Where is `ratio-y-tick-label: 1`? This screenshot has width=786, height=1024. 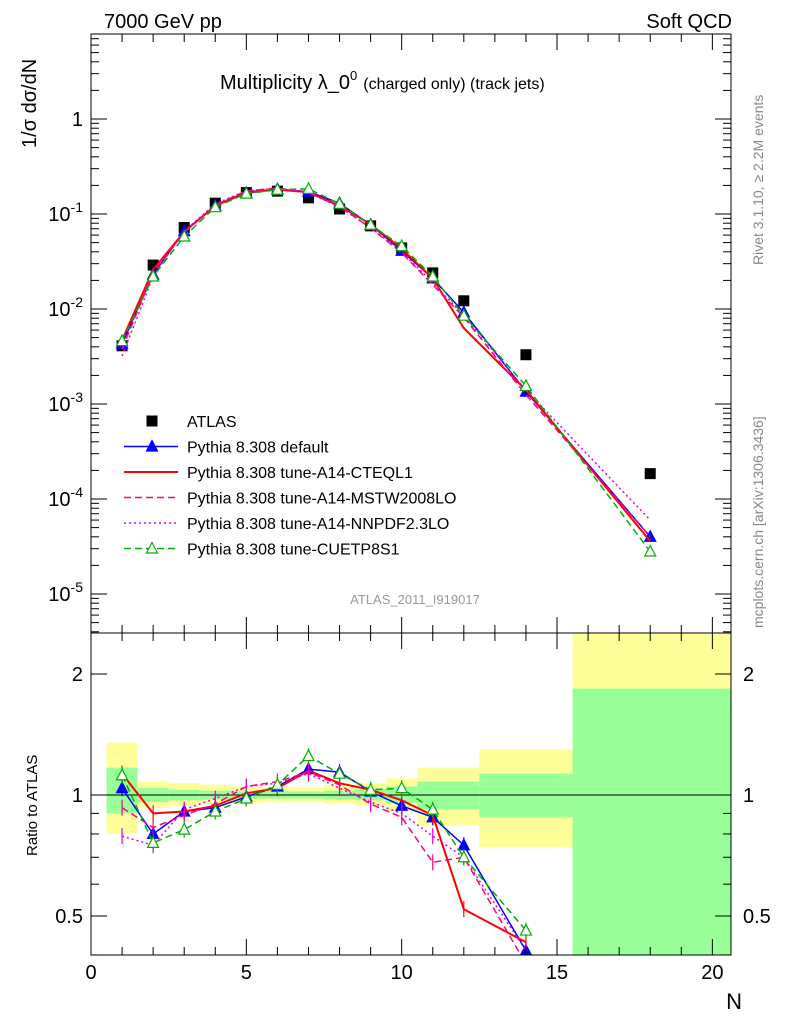 ratio-y-tick-label: 1 is located at coordinates (77, 796).